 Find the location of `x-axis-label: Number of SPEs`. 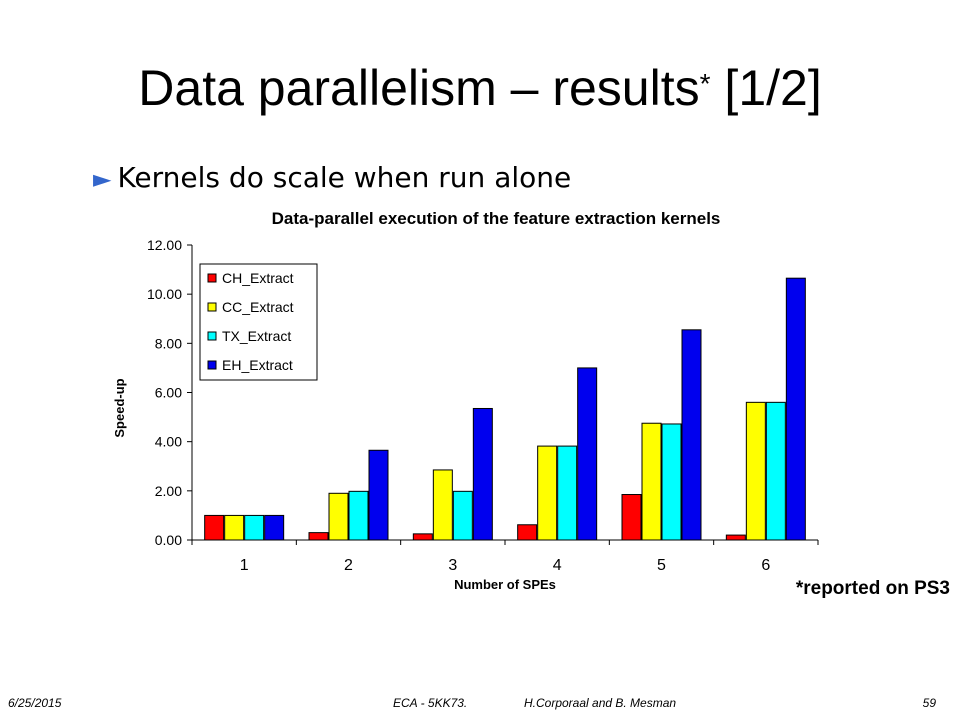

x-axis-label: Number of SPEs is located at coordinates (505, 584).